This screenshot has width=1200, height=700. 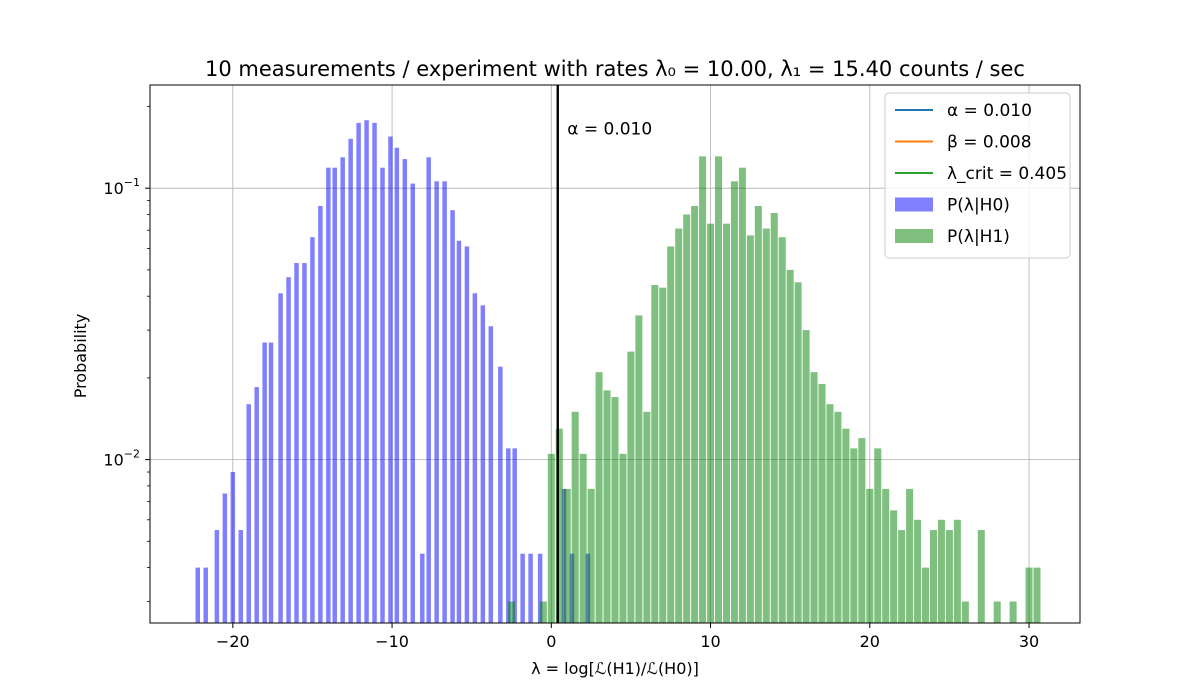 What do you see at coordinates (233, 641) in the screenshot?
I see `x-tick-label: −20` at bounding box center [233, 641].